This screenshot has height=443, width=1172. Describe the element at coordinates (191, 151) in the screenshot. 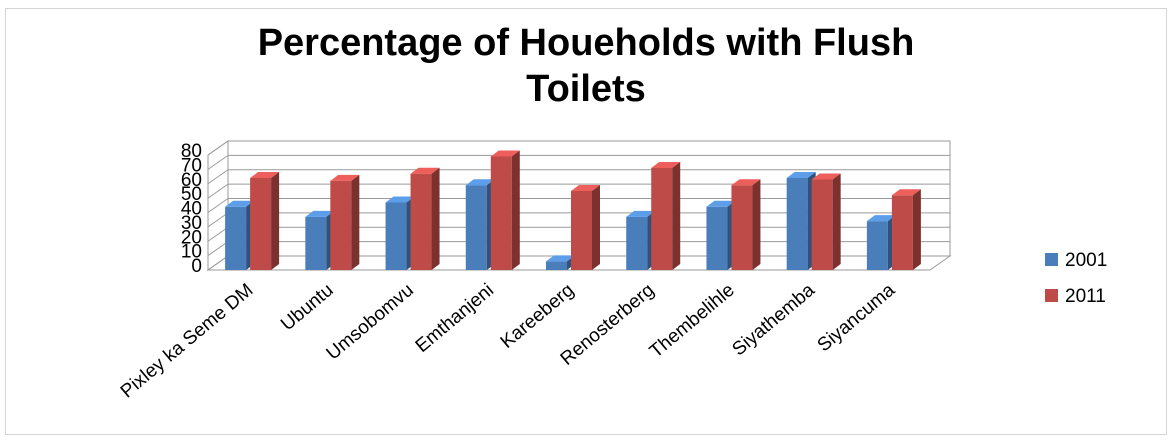

I see `y-tick-label: 80` at that location.